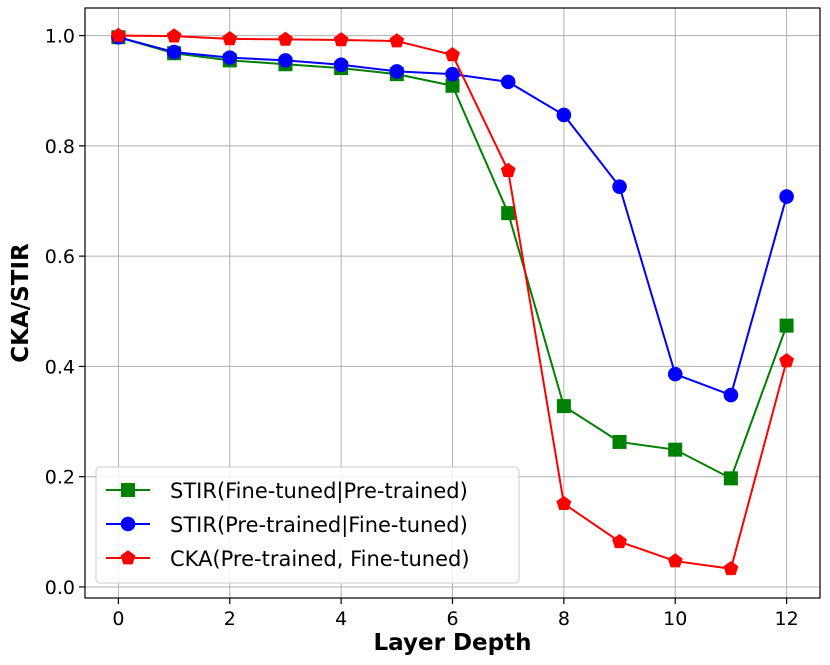 This screenshot has width=830, height=665. What do you see at coordinates (319, 525) in the screenshot?
I see `legend-label: STIR(Pre-trained|Fine-tuned)` at bounding box center [319, 525].